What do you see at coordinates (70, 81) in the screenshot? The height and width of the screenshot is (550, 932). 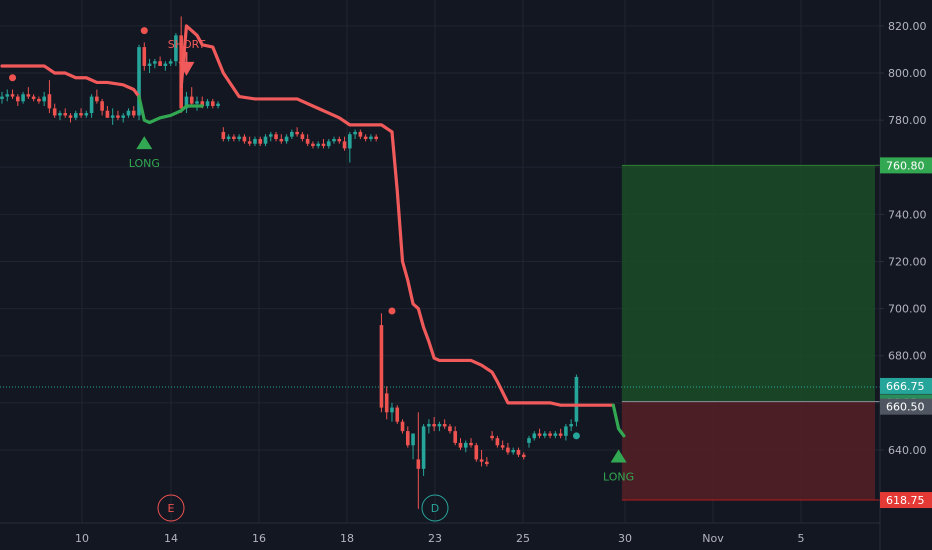 I see `trailing-stop-short` at bounding box center [70, 81].